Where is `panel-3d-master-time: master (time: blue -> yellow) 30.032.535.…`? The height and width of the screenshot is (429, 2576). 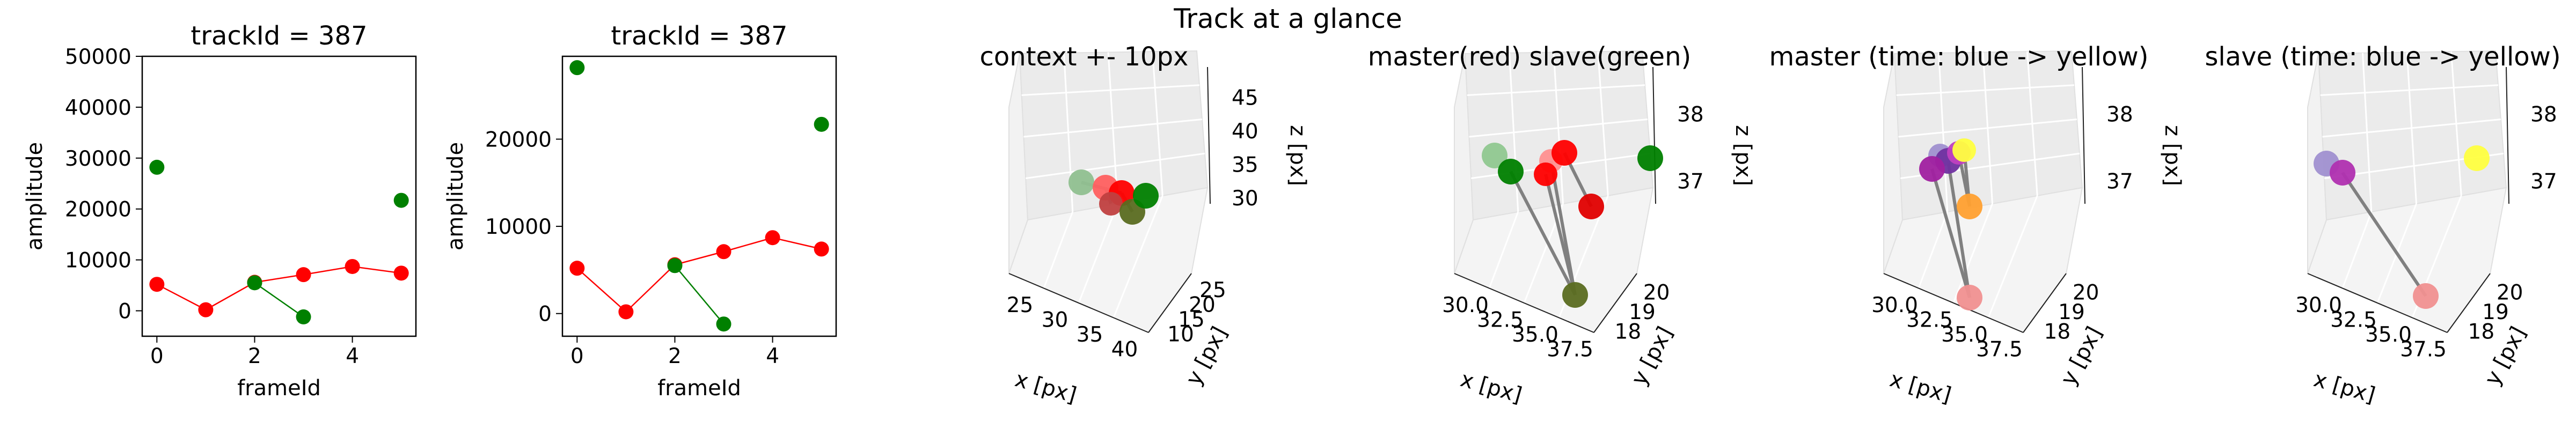 panel-3d-master-time: master (time: blue -> yellow) 30.032.535.… is located at coordinates (1977, 225).